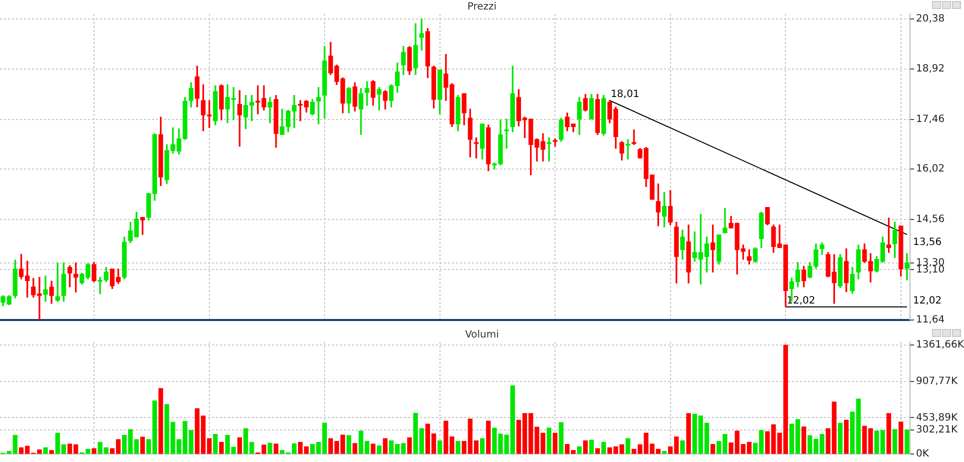  What do you see at coordinates (930, 120) in the screenshot?
I see `y-tick-label: 17,46` at bounding box center [930, 120].